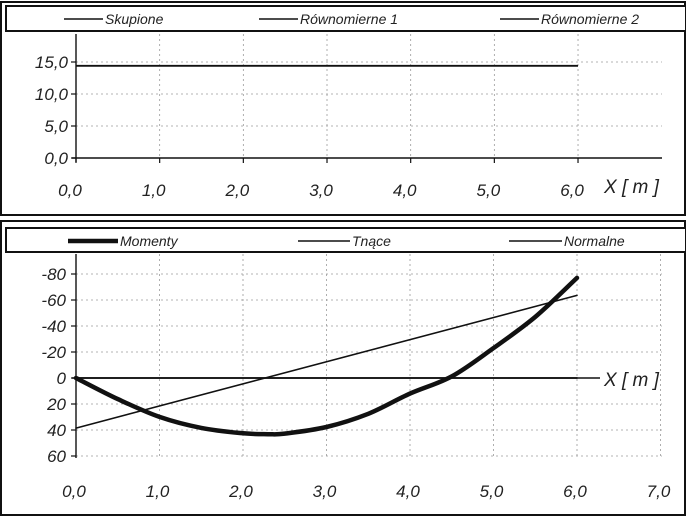  Describe the element at coordinates (345, 240) in the screenshot. I see `bottom-legend-box` at that location.